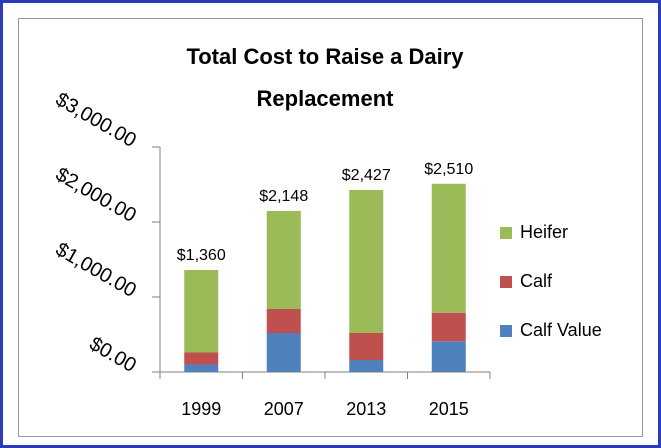 This screenshot has width=661, height=448. What do you see at coordinates (283, 196) in the screenshot?
I see `total-label: $2,148` at bounding box center [283, 196].